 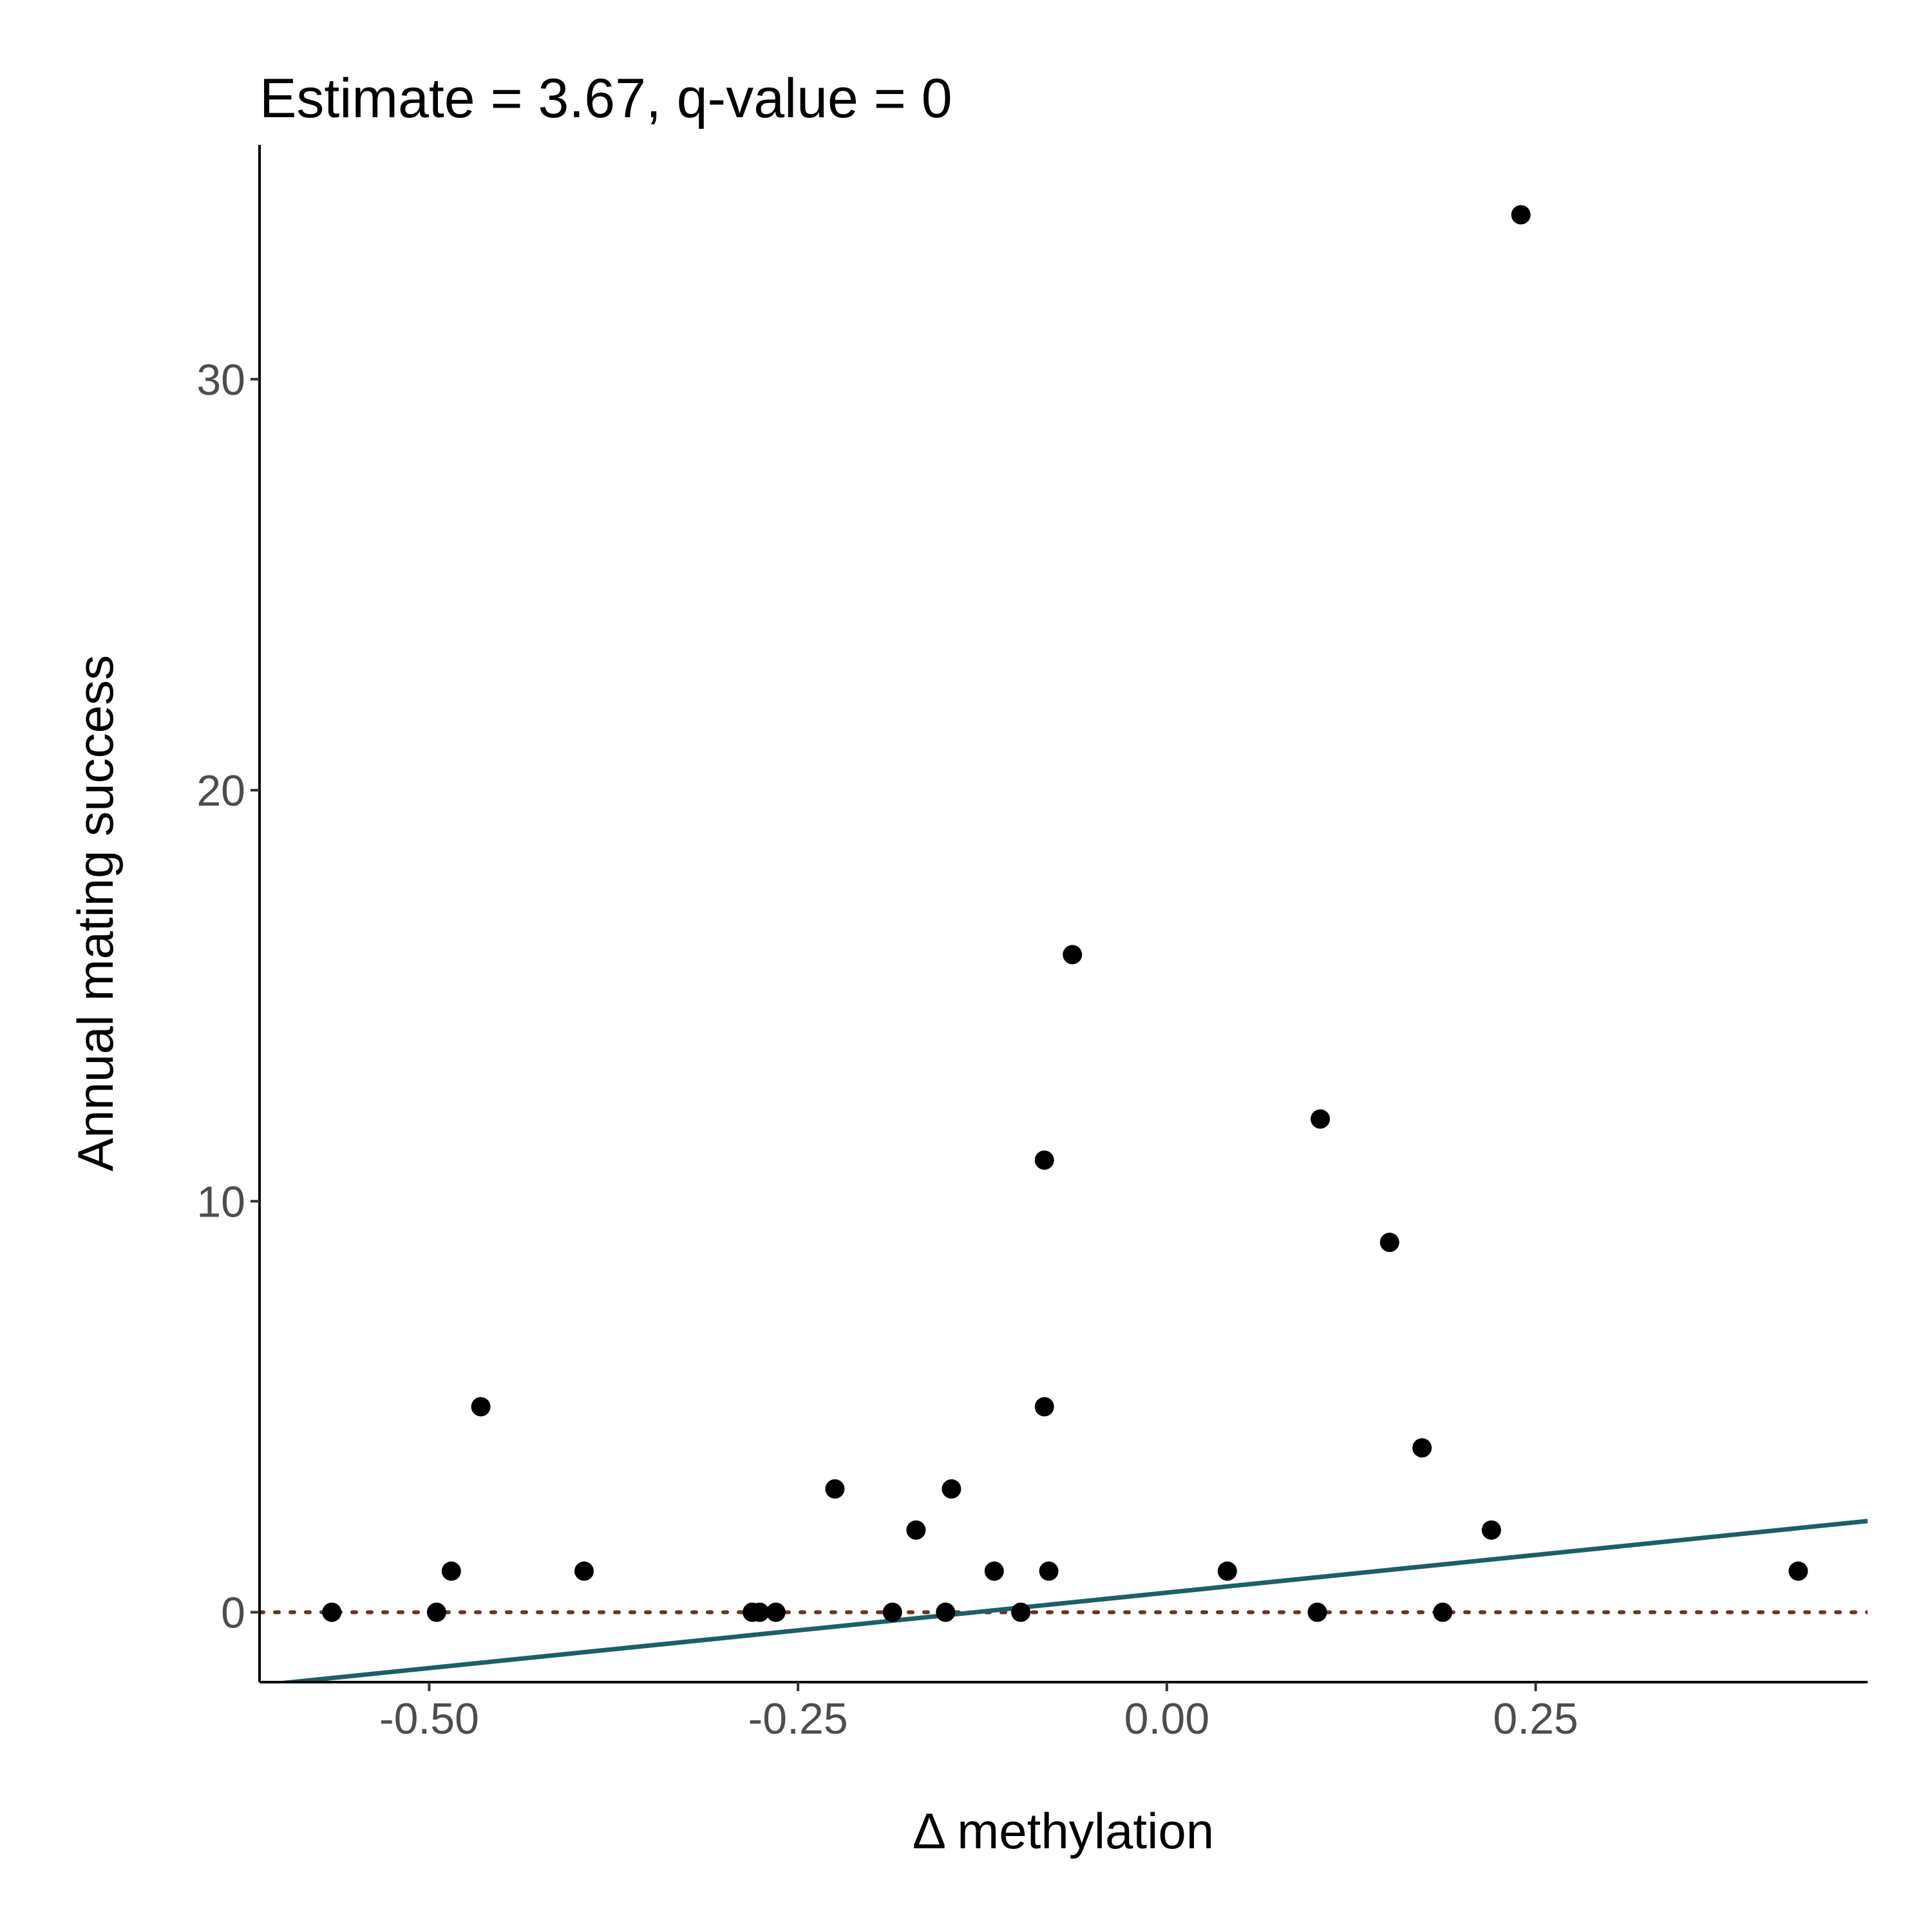 I want to click on x-tick-label: 0.25, so click(x=1535, y=1719).